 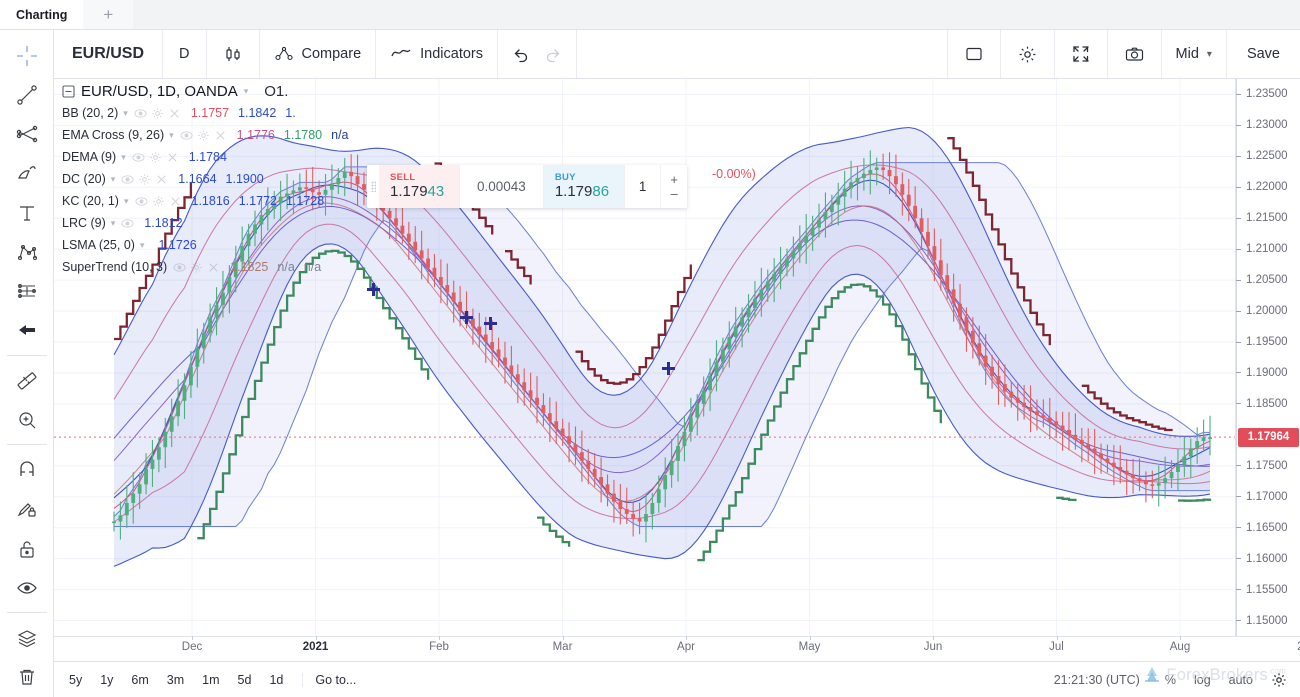 I want to click on lock-all-icon, so click(x=27, y=548).